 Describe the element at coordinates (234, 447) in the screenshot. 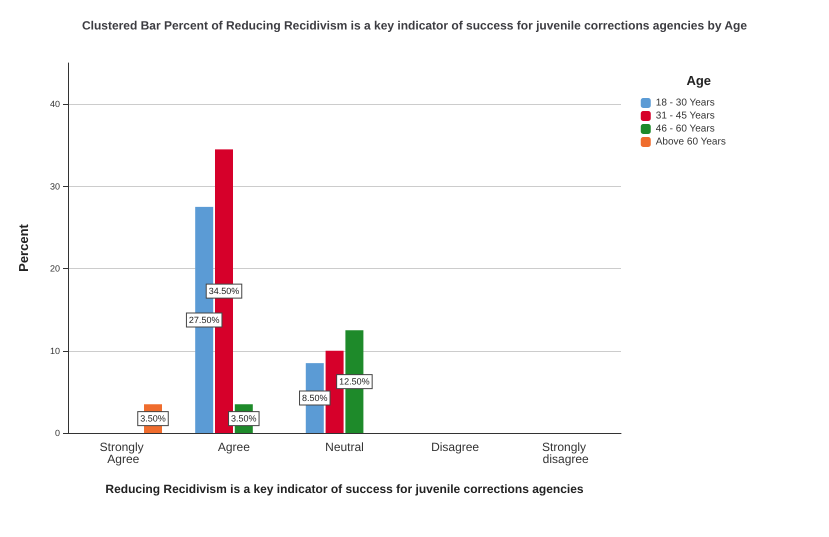

I see `x-tick-label: Agree` at that location.